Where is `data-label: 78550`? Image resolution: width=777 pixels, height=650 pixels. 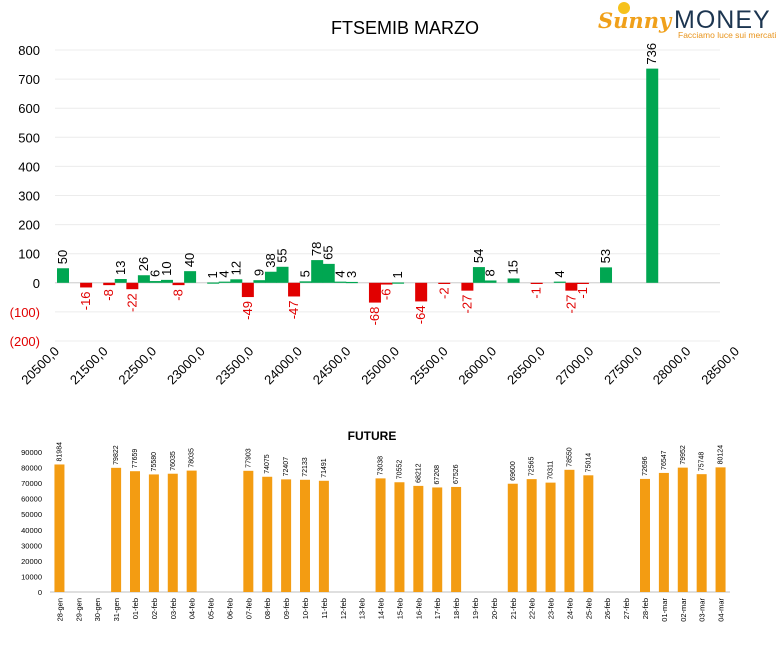 data-label: 78550 is located at coordinates (569, 457).